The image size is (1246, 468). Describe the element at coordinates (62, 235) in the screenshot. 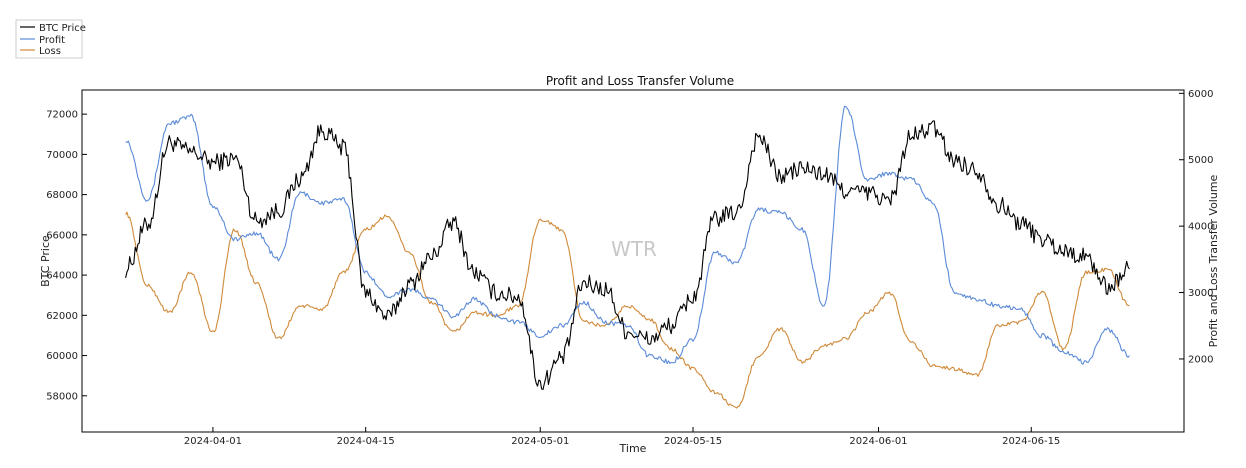

I see `y-tick-label: 66000` at that location.